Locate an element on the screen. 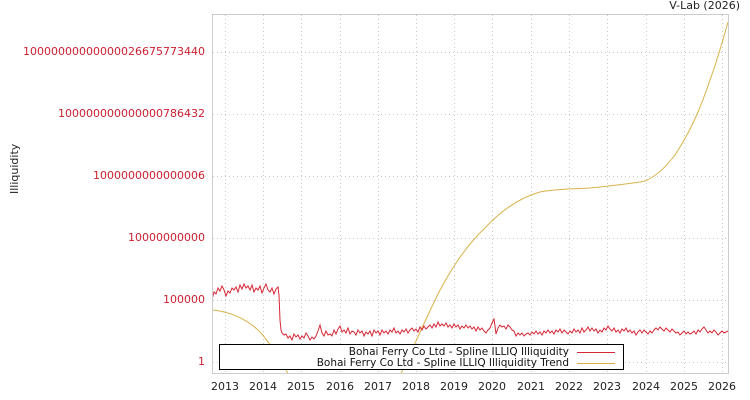  x-tick-label: 2014 is located at coordinates (263, 386).